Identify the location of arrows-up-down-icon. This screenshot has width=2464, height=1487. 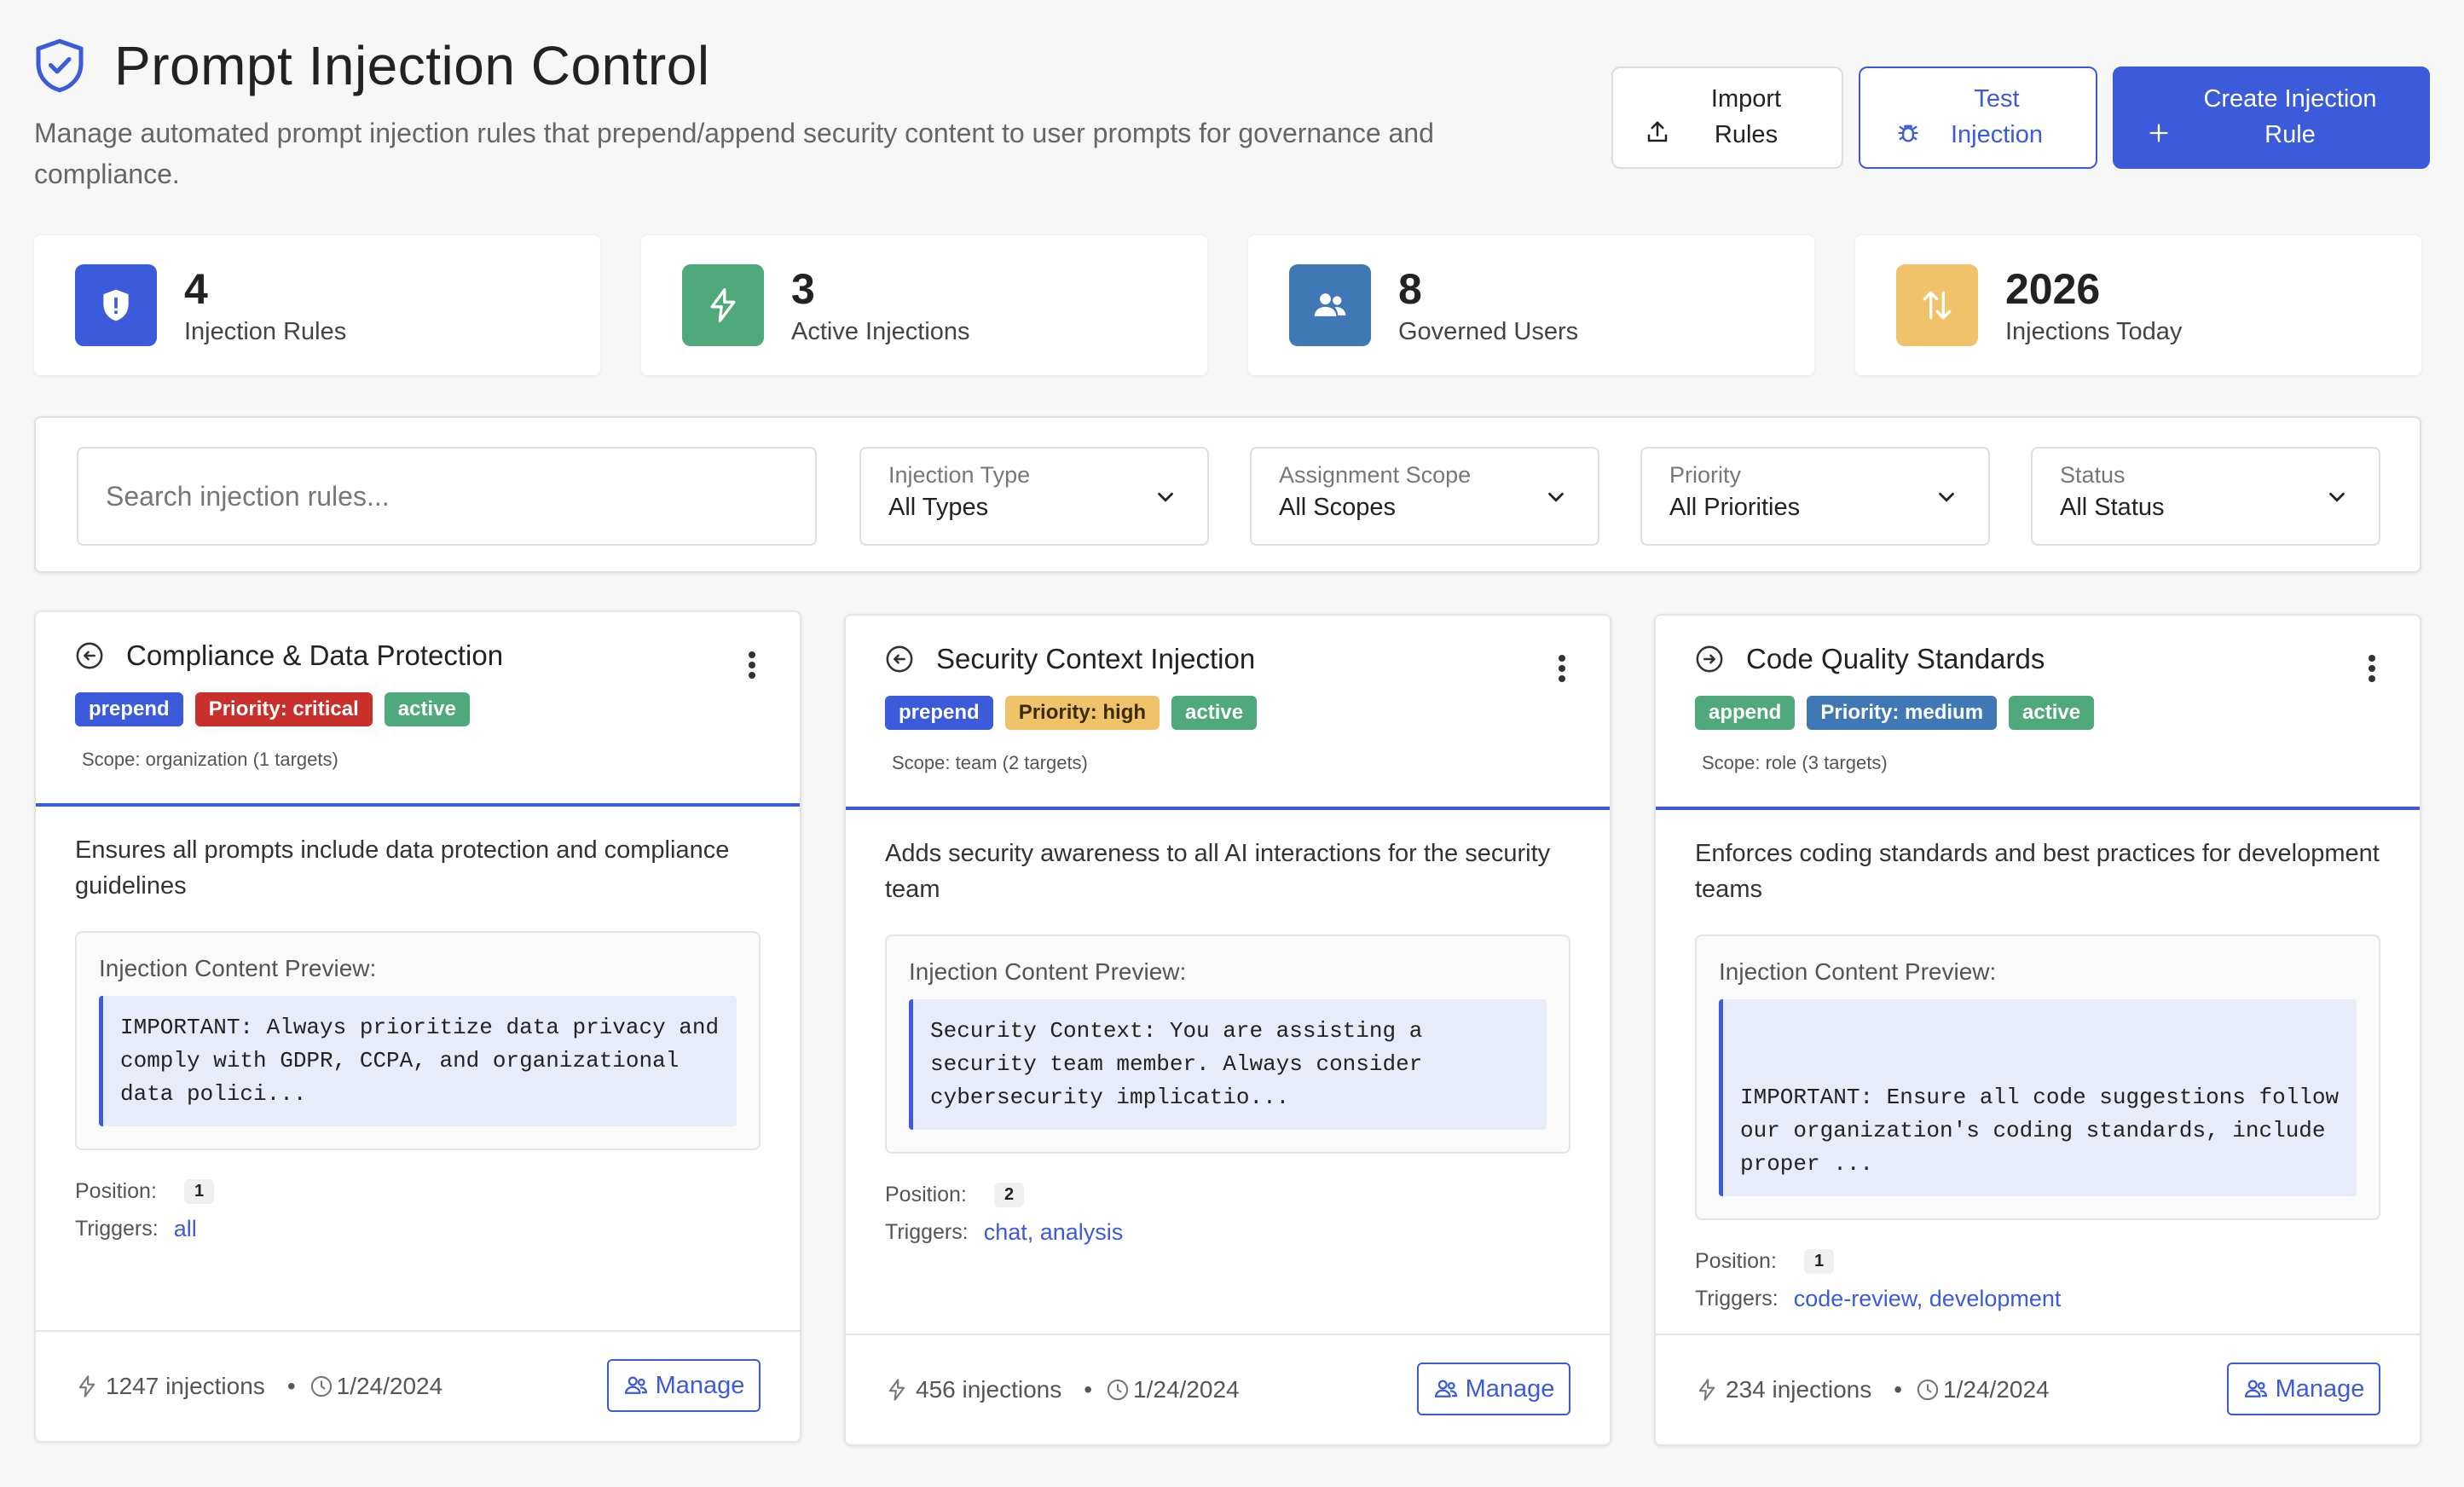
(1937, 305).